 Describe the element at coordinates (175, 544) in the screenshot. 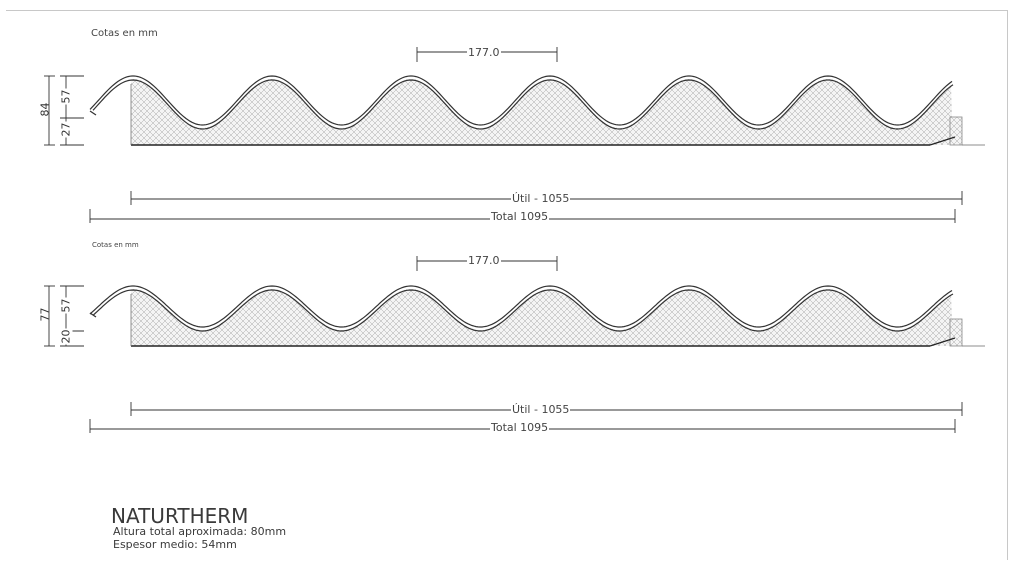

I see `product-thickness-note: Espesor medio: 54mm` at that location.